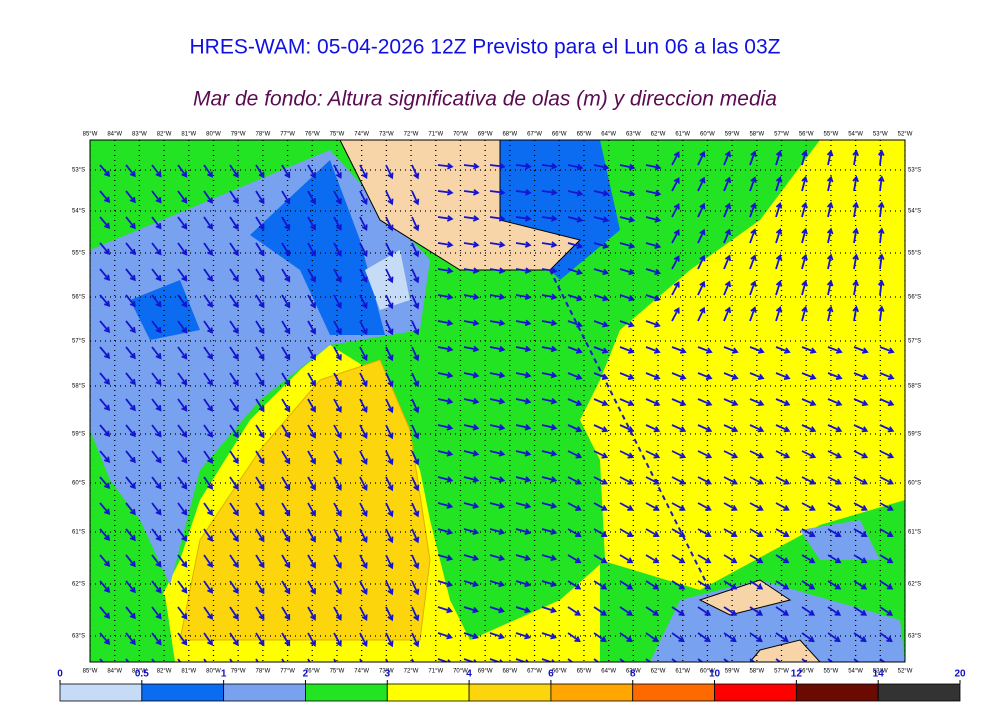  Describe the element at coordinates (164, 672) in the screenshot. I see `longitude-label: 82°W` at that location.